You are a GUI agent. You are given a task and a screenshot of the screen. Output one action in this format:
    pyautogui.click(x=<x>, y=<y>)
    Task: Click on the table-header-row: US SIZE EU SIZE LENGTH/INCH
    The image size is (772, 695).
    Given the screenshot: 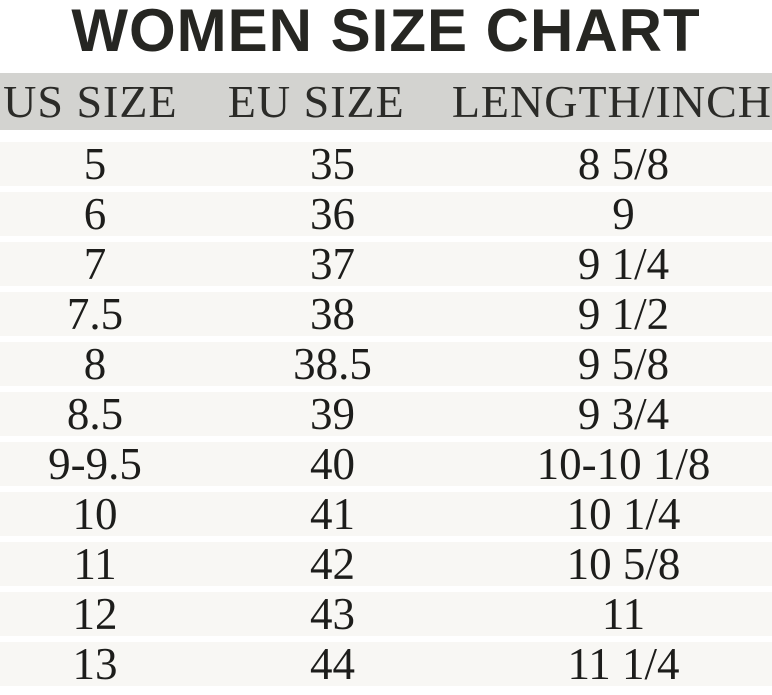 What is the action you would take?
    pyautogui.click(x=386, y=101)
    